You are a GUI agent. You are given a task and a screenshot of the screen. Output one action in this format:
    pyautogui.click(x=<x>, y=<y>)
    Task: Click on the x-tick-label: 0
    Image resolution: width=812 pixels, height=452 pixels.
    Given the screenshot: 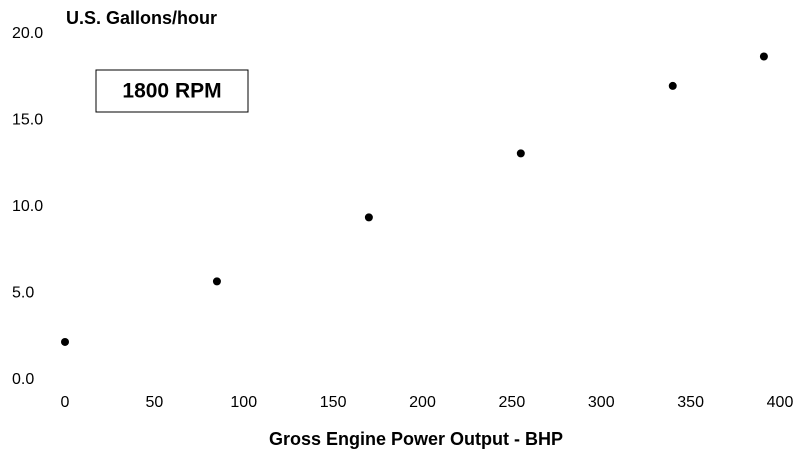 What is the action you would take?
    pyautogui.click(x=65, y=402)
    